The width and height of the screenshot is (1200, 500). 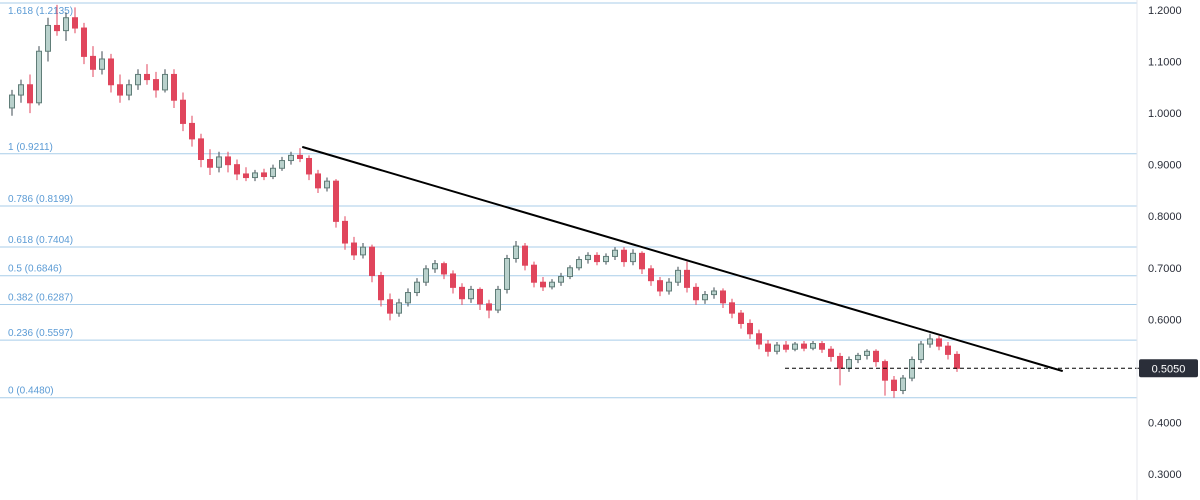 I want to click on fib-level-label: 0.786 (0.8199), so click(x=40, y=199).